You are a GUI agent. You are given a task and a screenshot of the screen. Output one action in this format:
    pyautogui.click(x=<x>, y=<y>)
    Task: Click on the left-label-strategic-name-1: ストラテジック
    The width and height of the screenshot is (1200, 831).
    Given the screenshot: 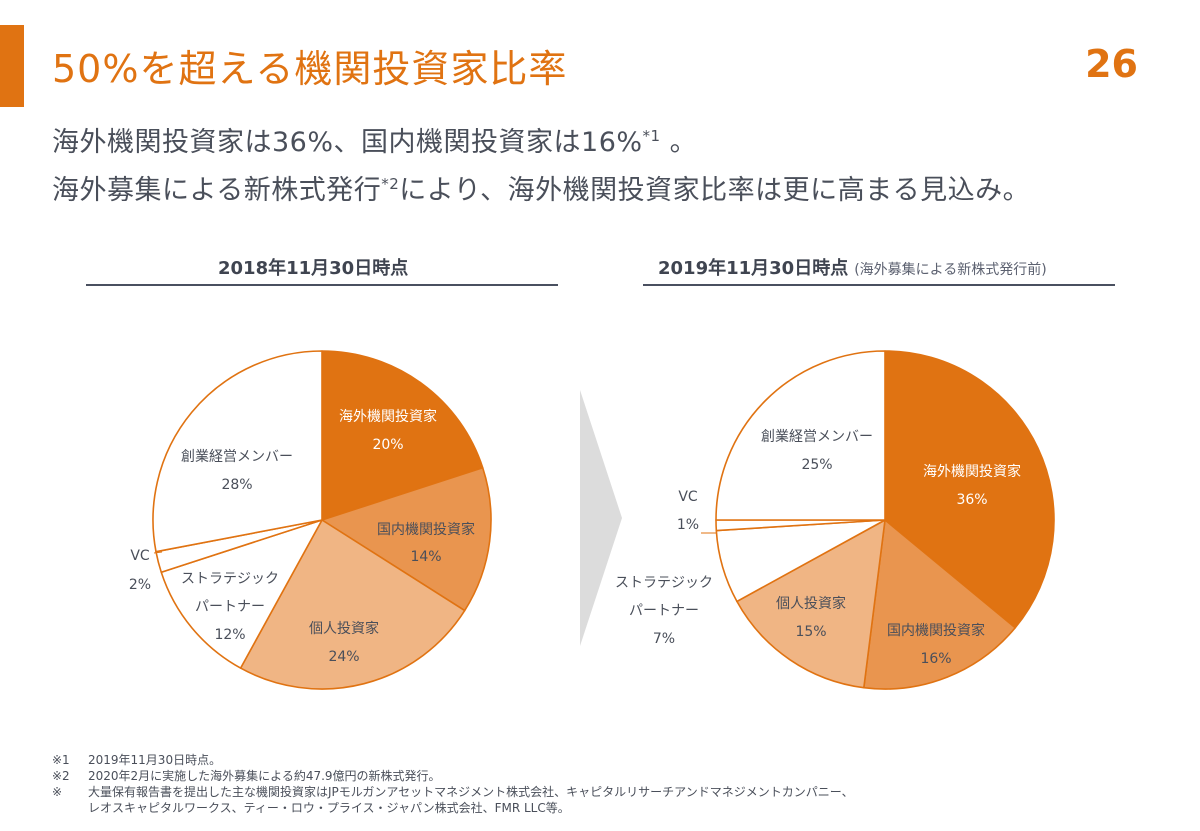 What is the action you would take?
    pyautogui.click(x=230, y=579)
    